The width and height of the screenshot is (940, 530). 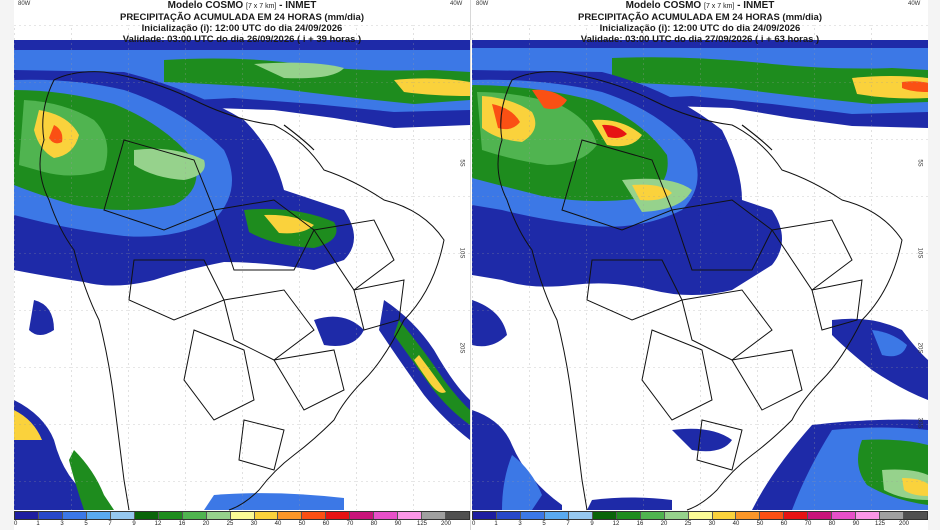 What do you see at coordinates (933, 265) in the screenshot?
I see `right-margin` at bounding box center [933, 265].